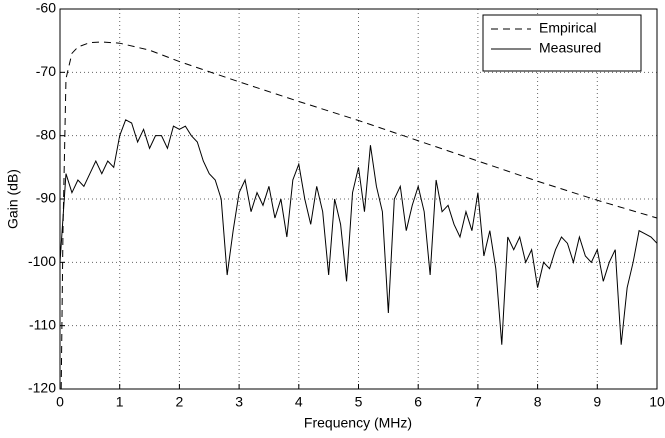 Image resolution: width=665 pixels, height=438 pixels. I want to click on y-tick-label: -120, so click(42, 388).